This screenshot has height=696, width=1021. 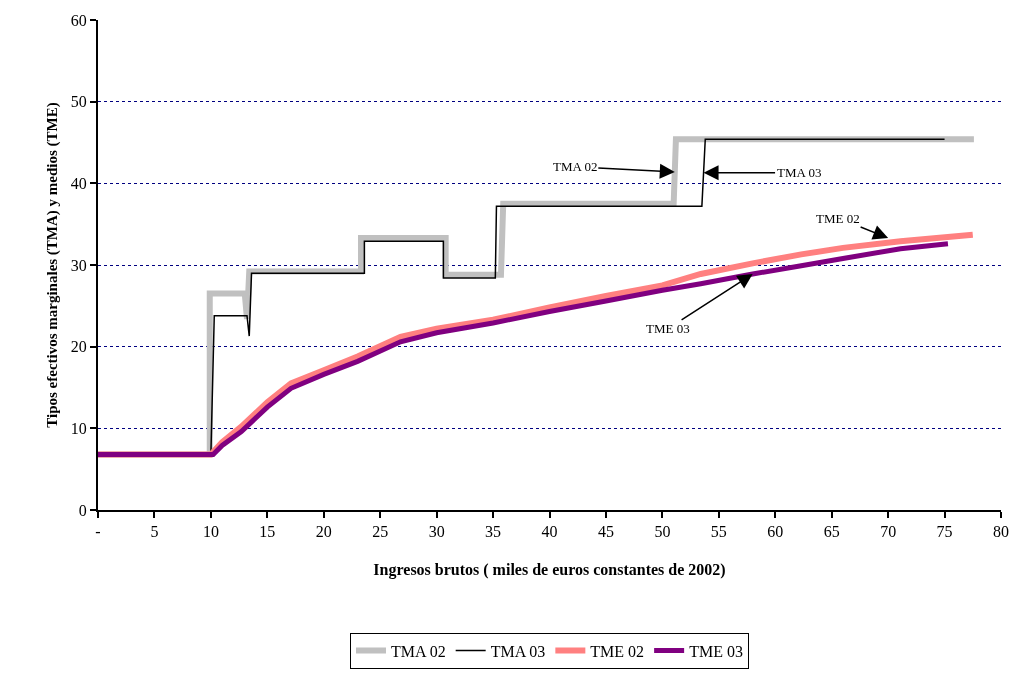 What do you see at coordinates (668, 328) in the screenshot?
I see `annotation: TME 03` at bounding box center [668, 328].